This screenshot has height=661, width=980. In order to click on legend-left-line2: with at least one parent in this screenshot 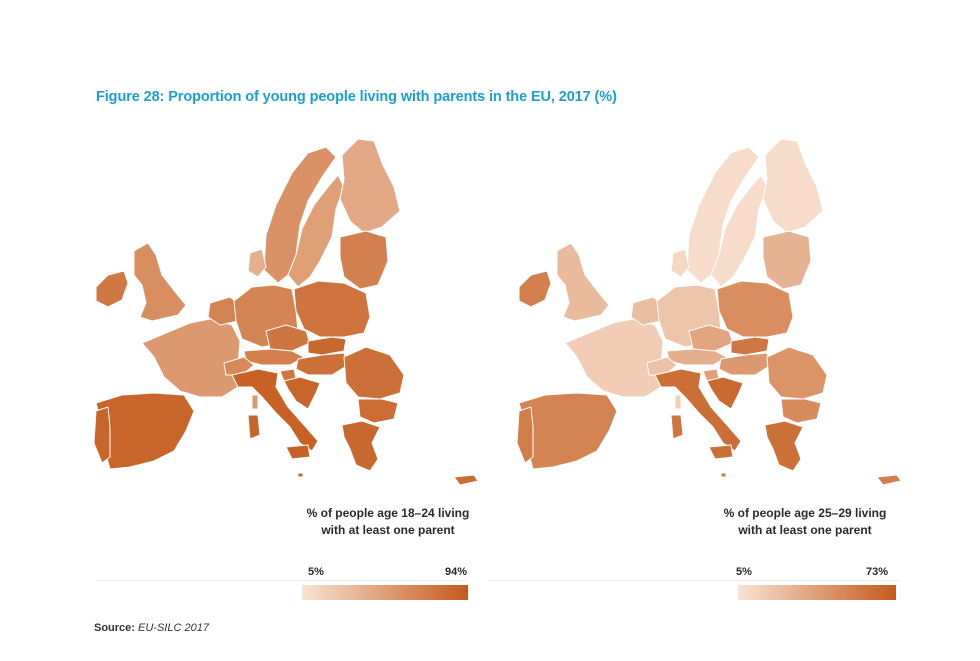, I will do `click(388, 530)`.